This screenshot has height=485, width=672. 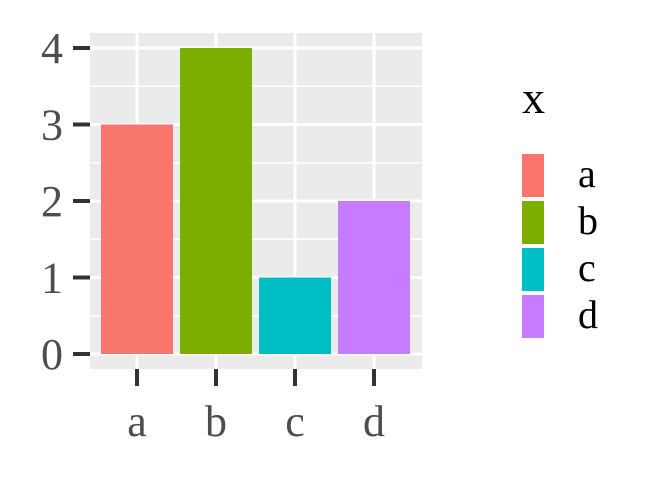 I want to click on x-tick-label: a, so click(x=137, y=421).